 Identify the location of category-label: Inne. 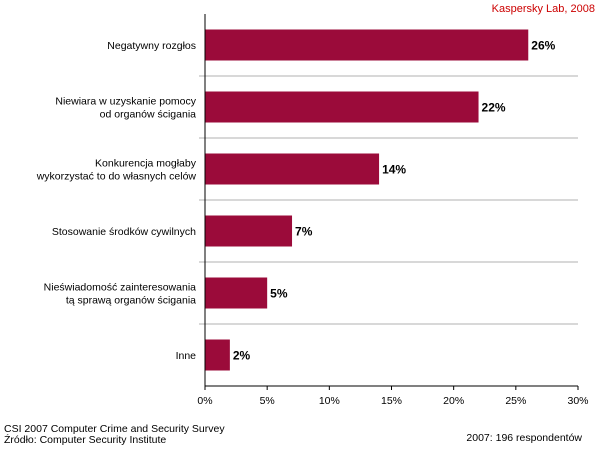
(186, 356).